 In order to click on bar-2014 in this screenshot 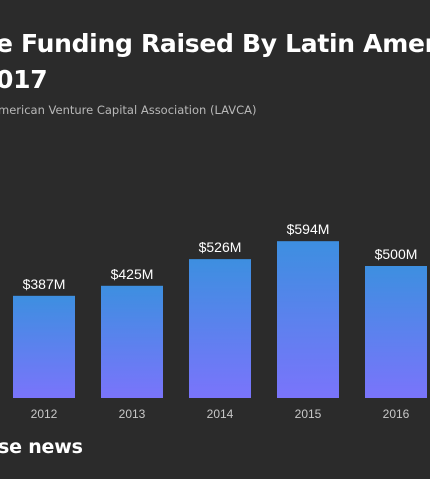, I will do `click(220, 328)`.